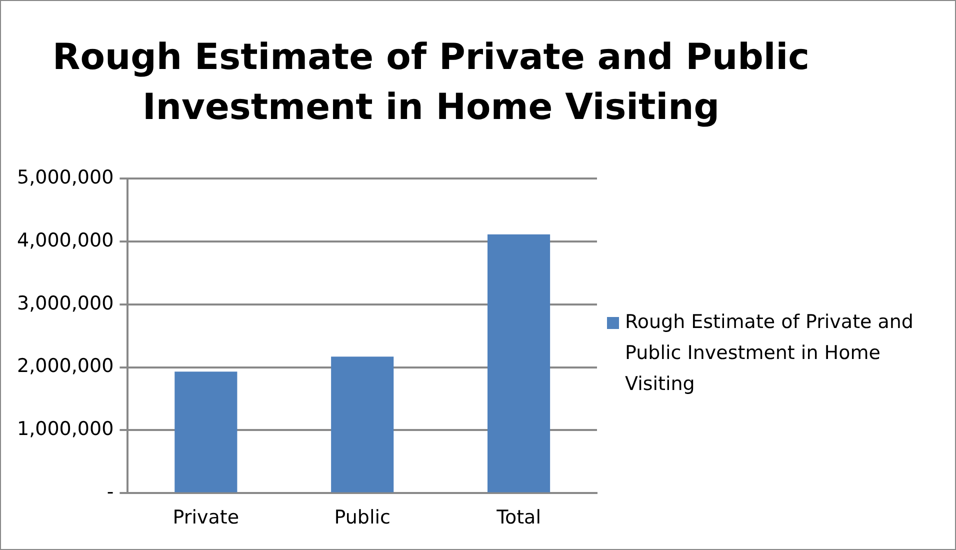  I want to click on y-tick-label: 1,000,000, so click(65, 429).